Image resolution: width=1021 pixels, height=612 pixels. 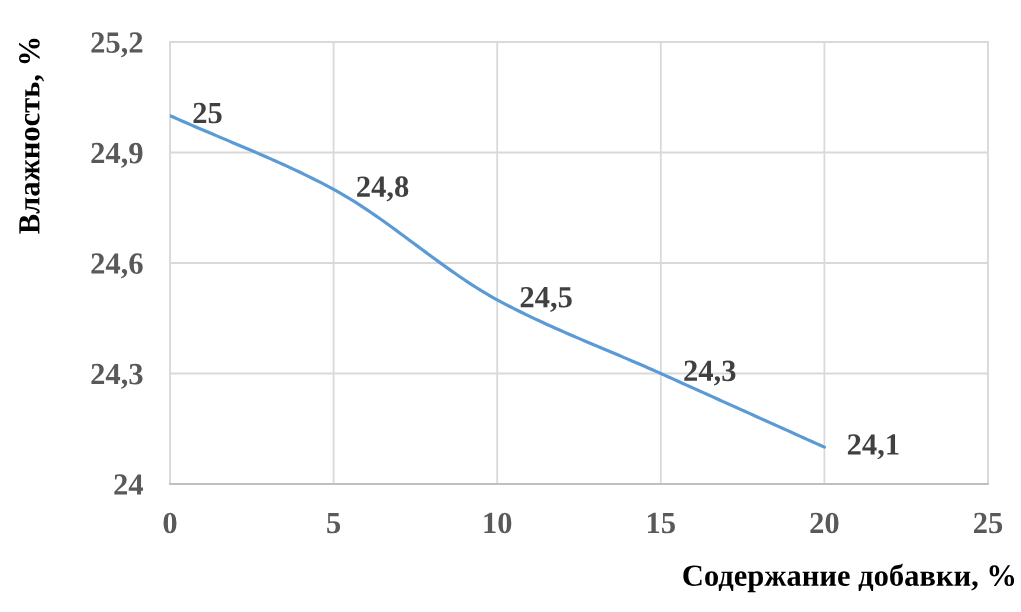 I want to click on y-tick-label: 24,6, so click(x=117, y=266).